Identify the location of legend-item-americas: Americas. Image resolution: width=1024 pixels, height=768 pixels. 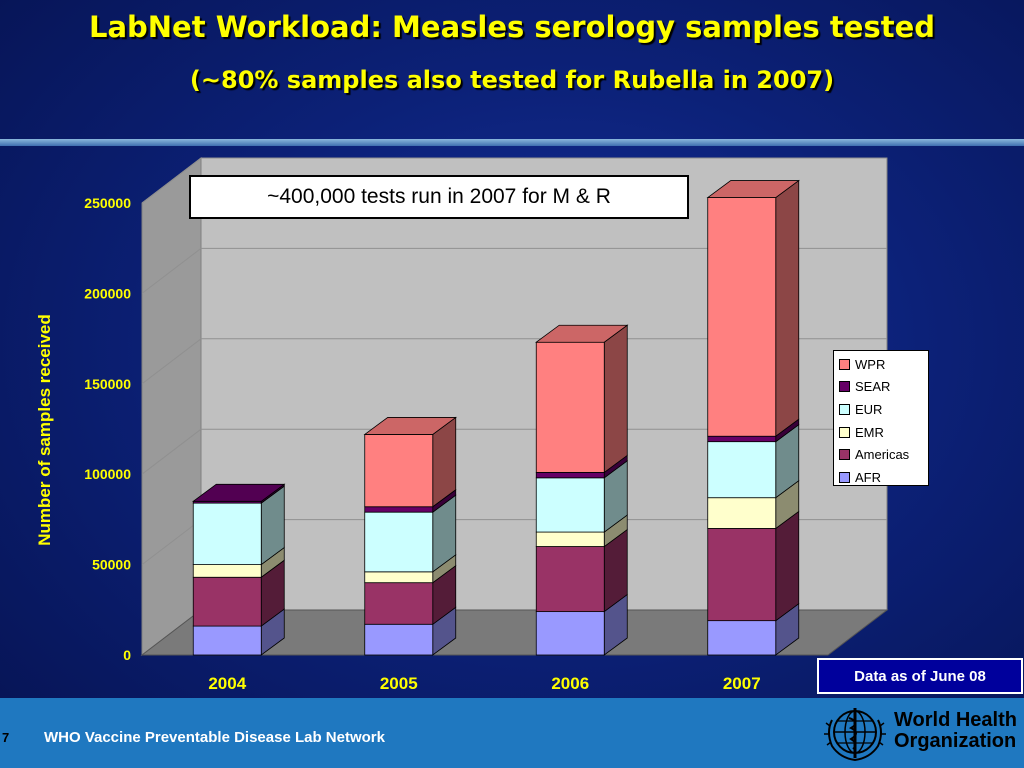
(883, 454).